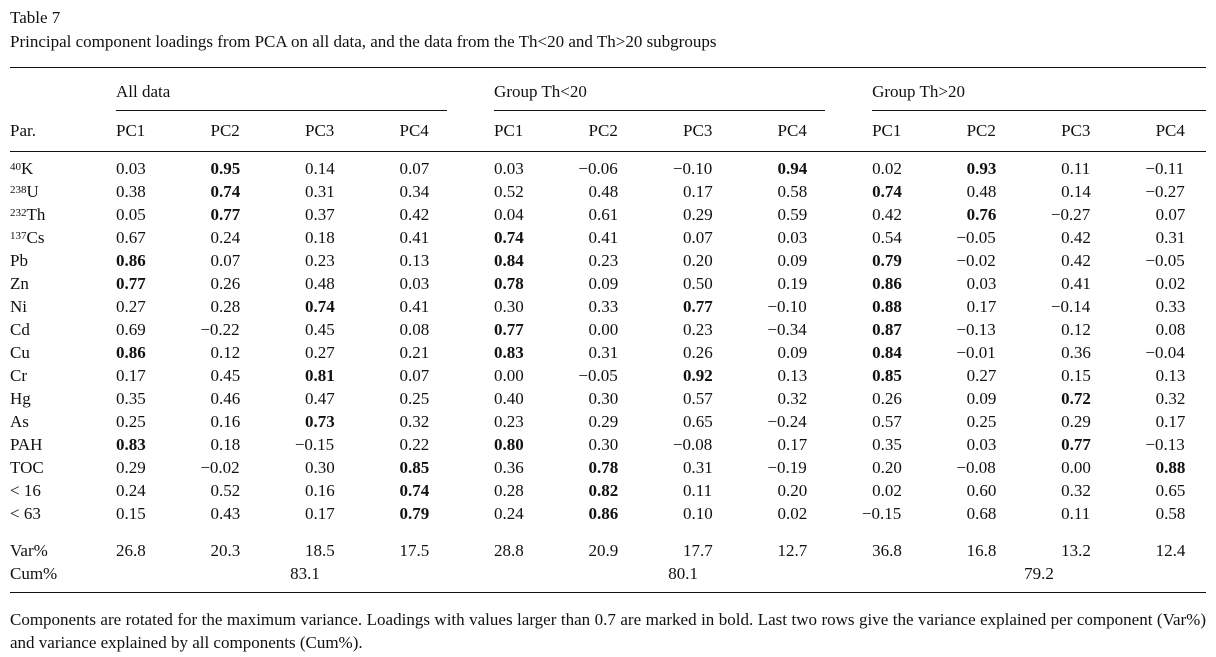 This screenshot has height=657, width=1216. What do you see at coordinates (320, 237) in the screenshot?
I see `loading-value: 0.18` at bounding box center [320, 237].